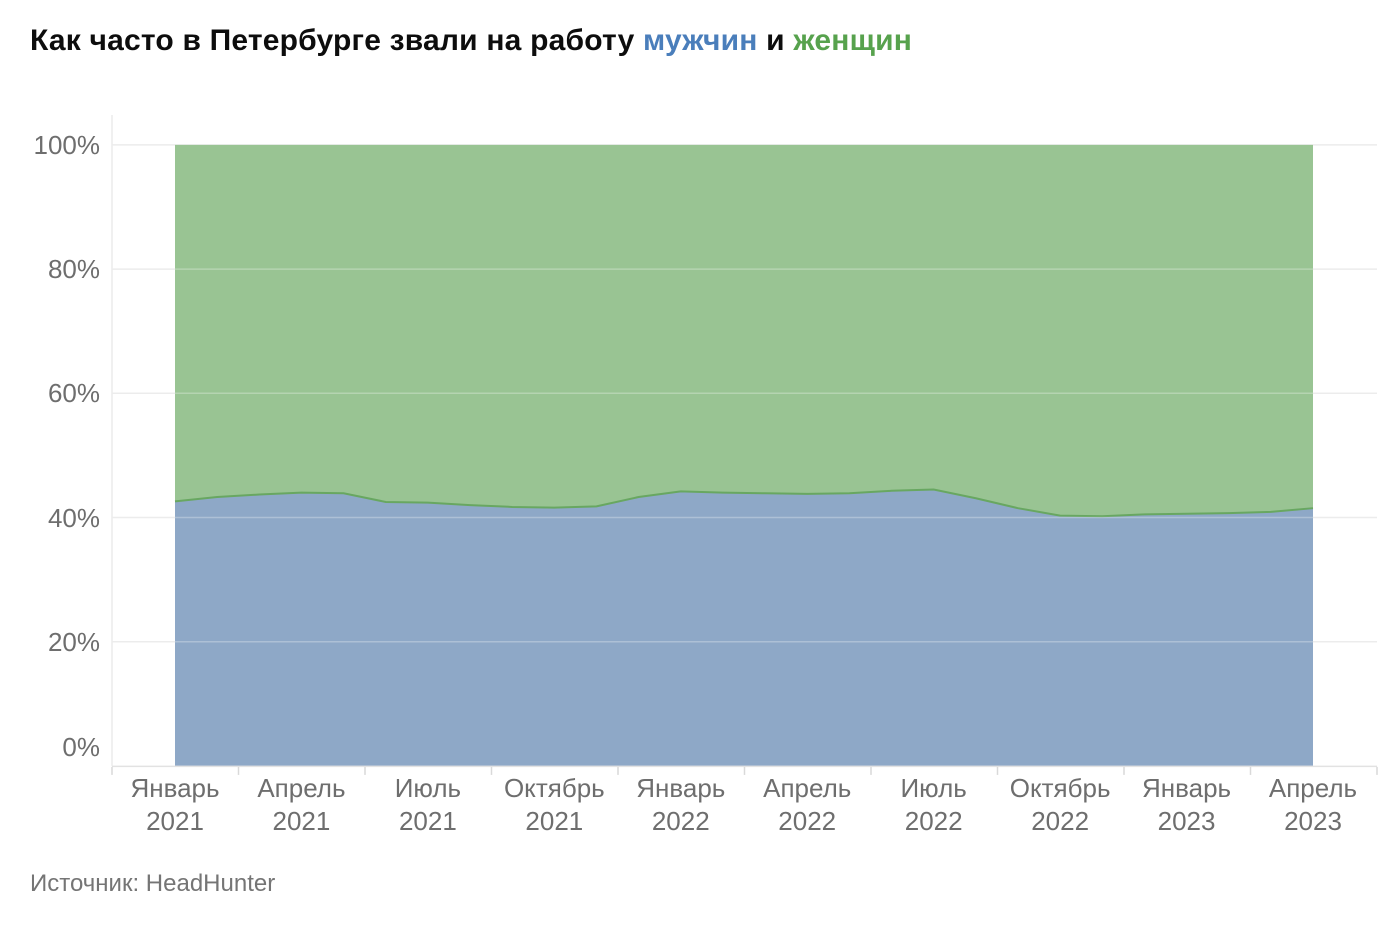 The width and height of the screenshot is (1400, 934). What do you see at coordinates (73, 517) in the screenshot?
I see `y-axis-label: 40%` at bounding box center [73, 517].